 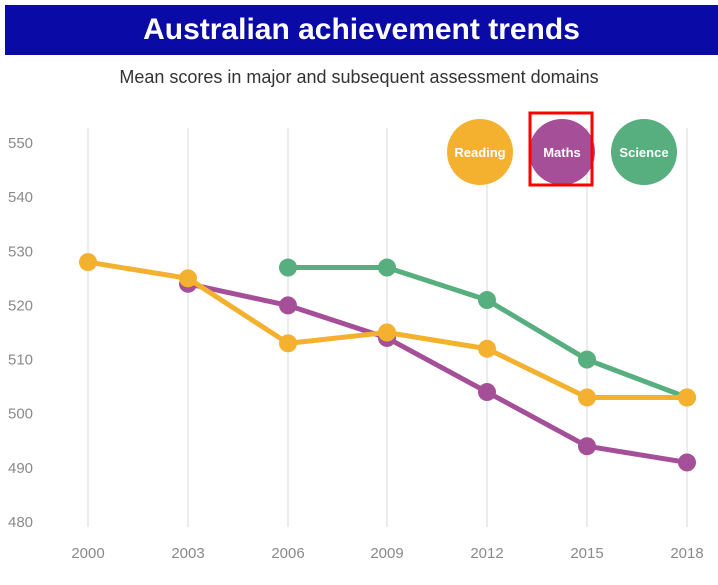 I want to click on legend-label-maths: Maths, so click(x=562, y=152).